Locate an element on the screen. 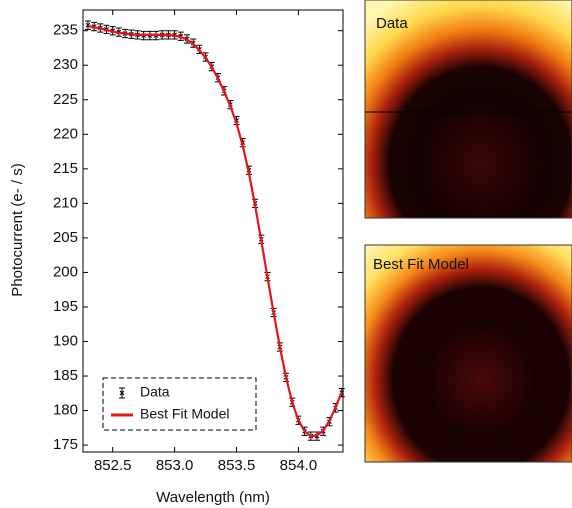 The image size is (572, 508). y-tick-label: 195 is located at coordinates (65, 306).